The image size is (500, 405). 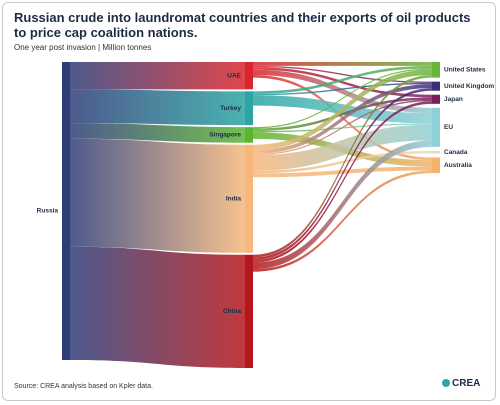 I want to click on node-label: Japan, so click(x=453, y=99).